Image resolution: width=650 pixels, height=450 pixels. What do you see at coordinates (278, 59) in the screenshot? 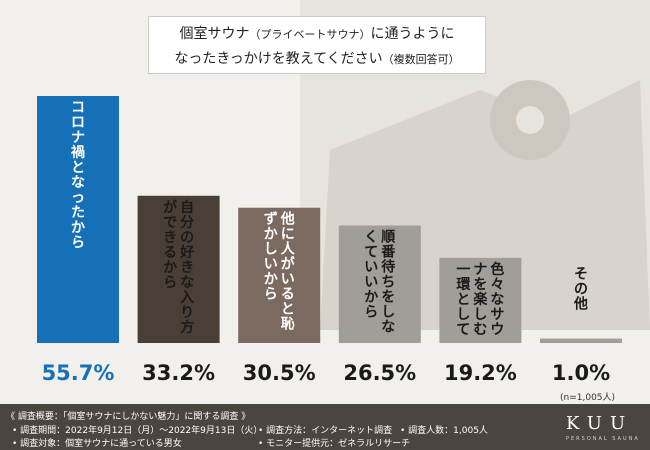
I see `title-line-2-main: なったきっかけを教えてください` at bounding box center [278, 59].